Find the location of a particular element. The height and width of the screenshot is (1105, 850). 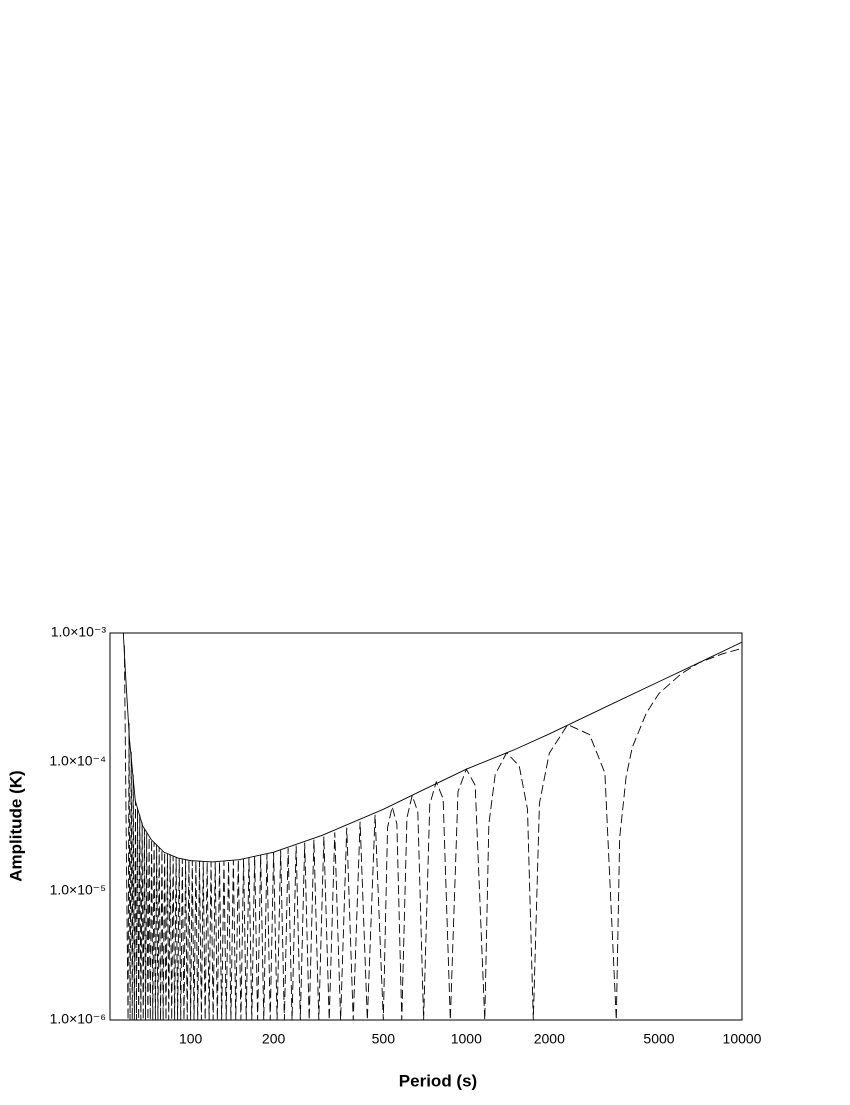

x-axis-title: Period (s) is located at coordinates (438, 1080).